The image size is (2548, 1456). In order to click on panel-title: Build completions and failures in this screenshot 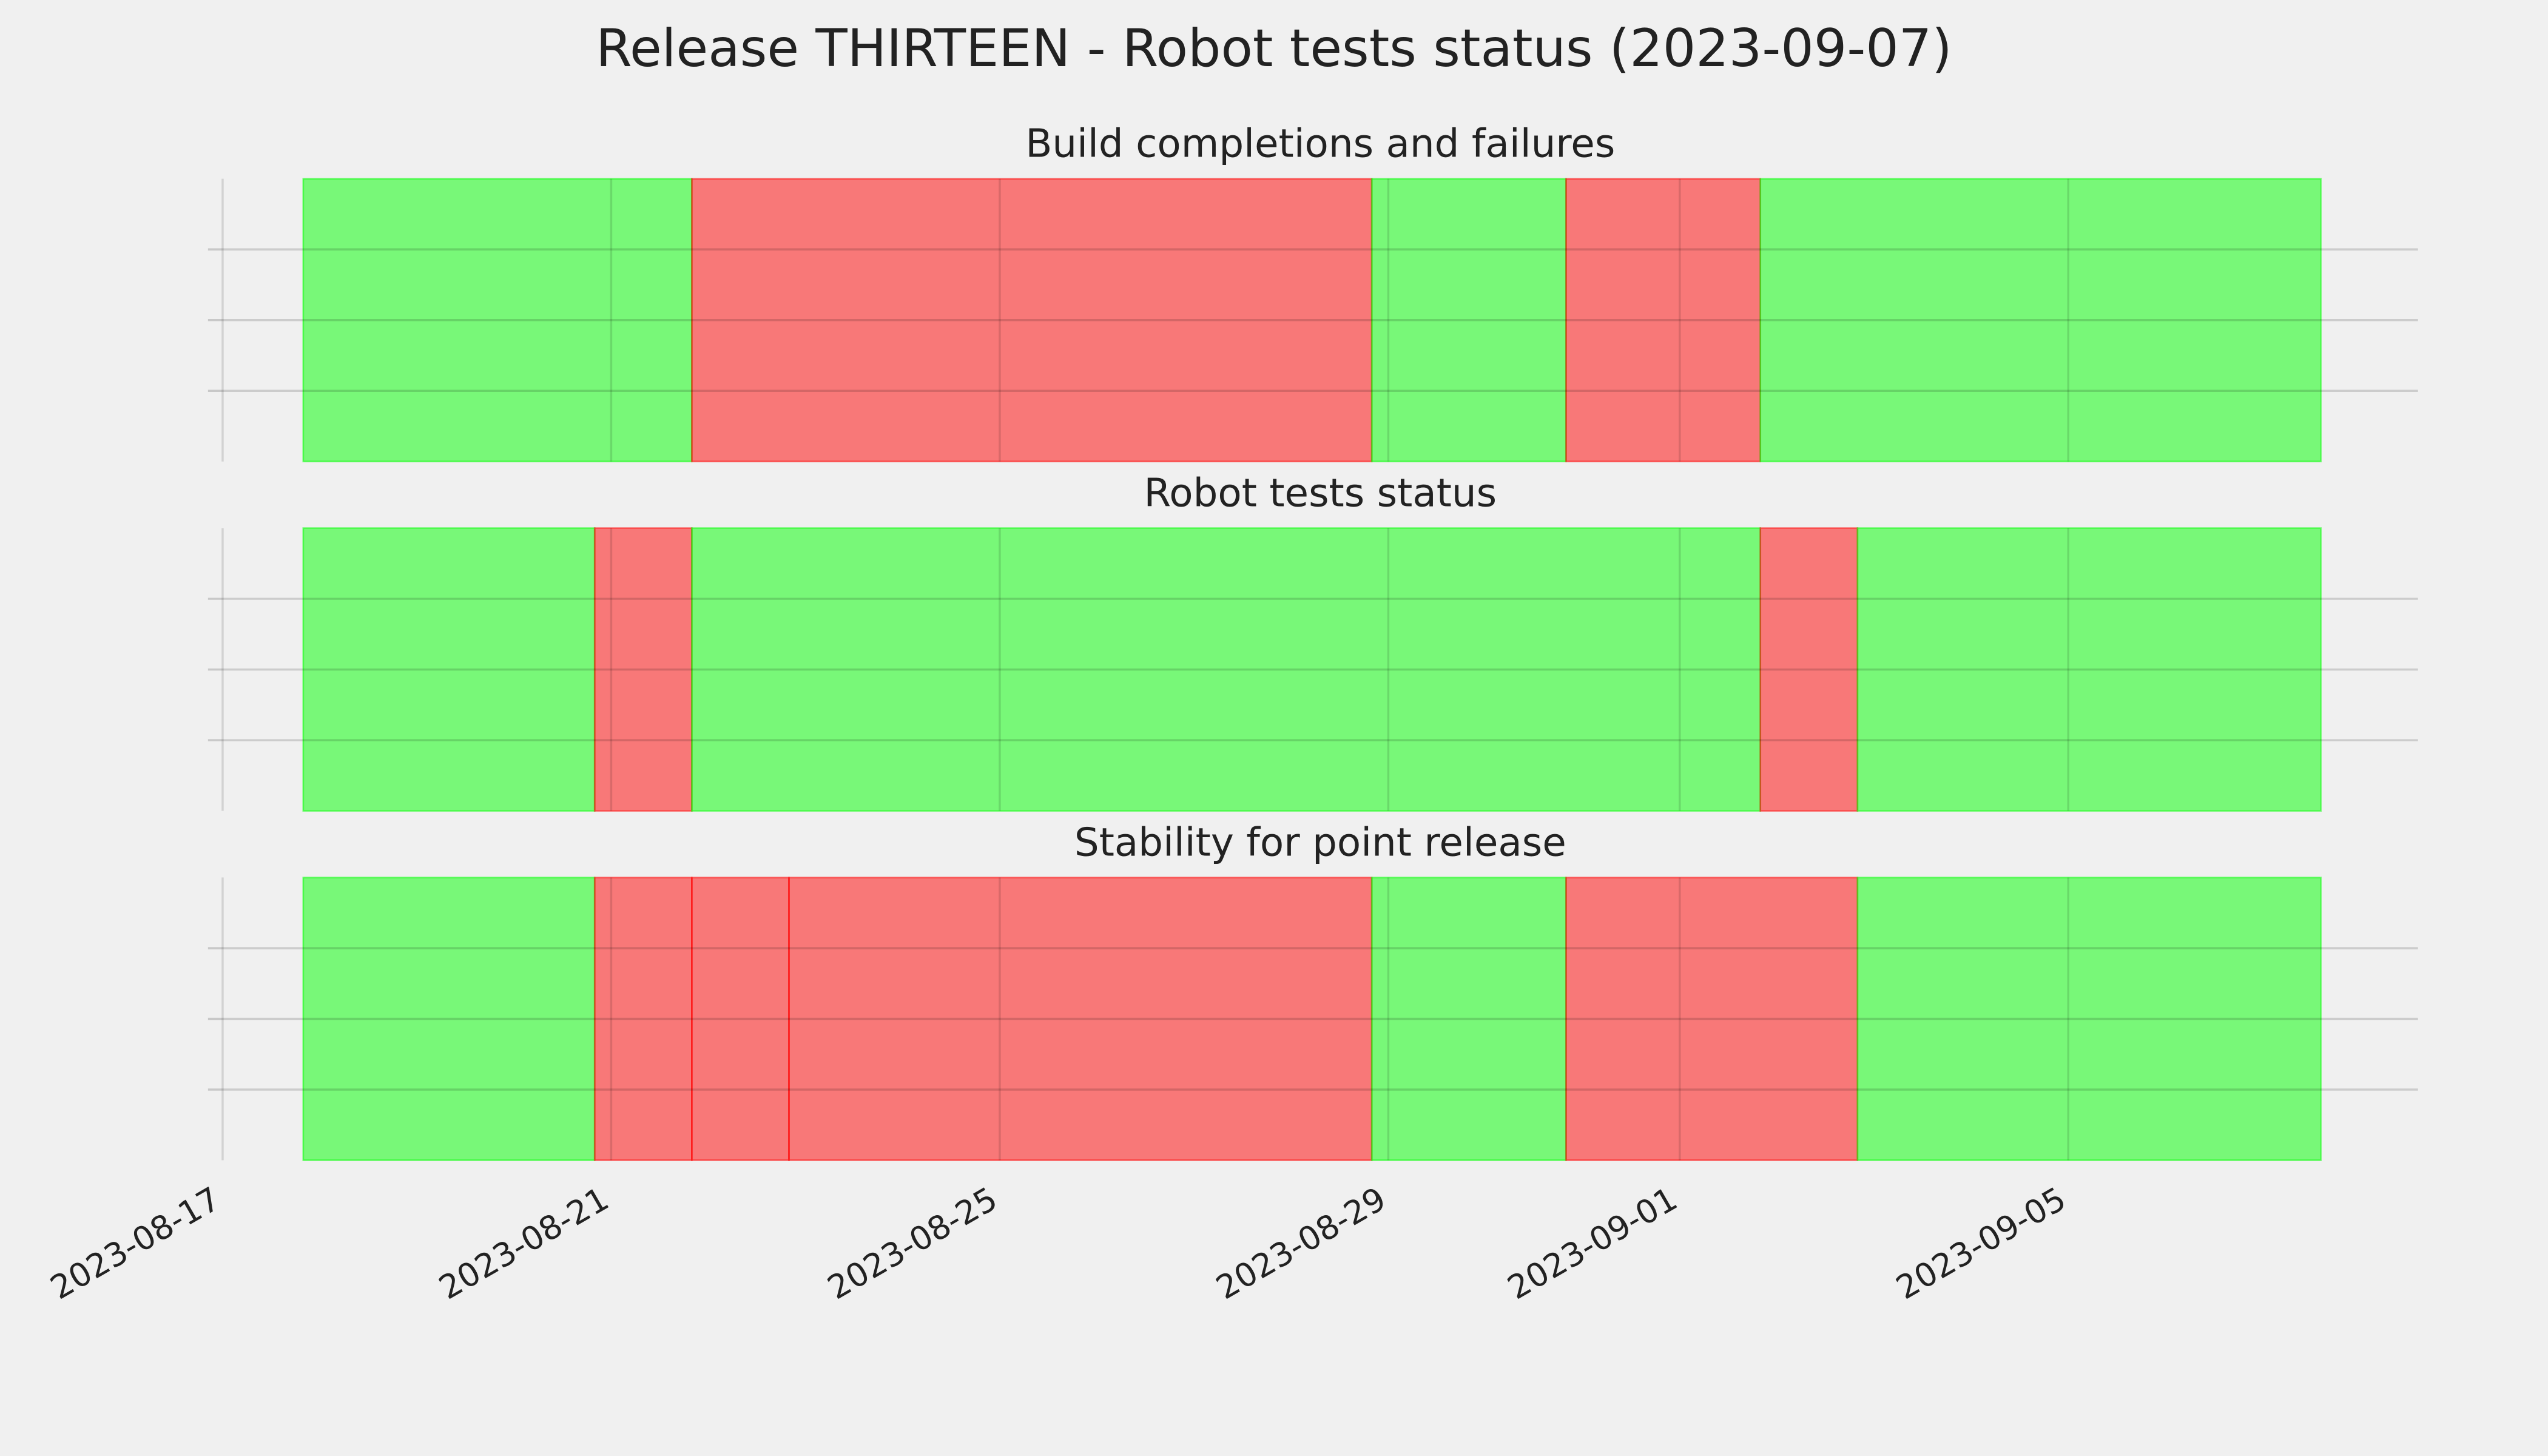, I will do `click(1320, 144)`.